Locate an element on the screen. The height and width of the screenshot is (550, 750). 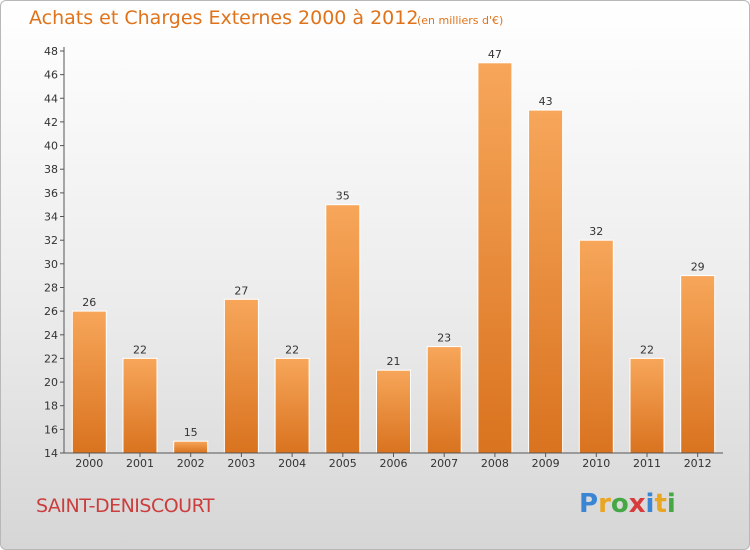
chart-subtitle: (en milliers d'€) is located at coordinates (460, 20).